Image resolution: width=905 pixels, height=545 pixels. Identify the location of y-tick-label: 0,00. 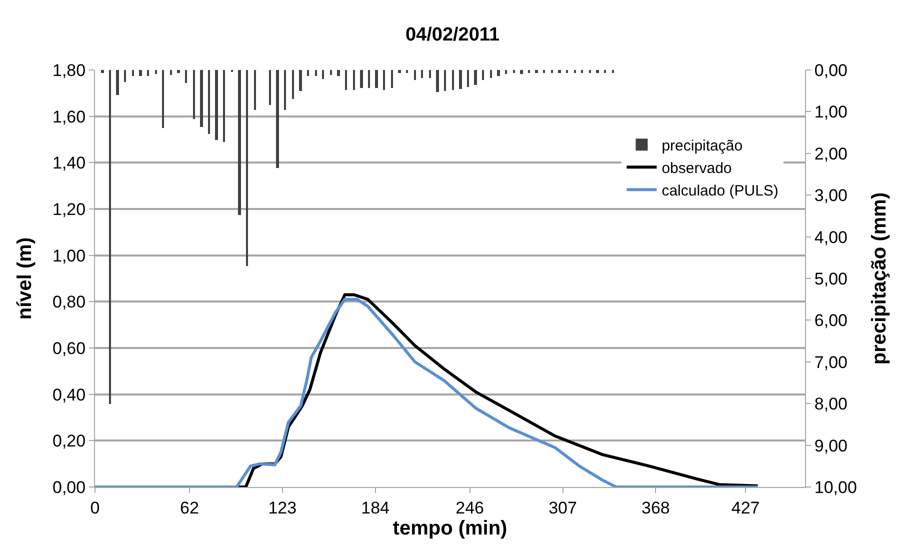
(69, 487).